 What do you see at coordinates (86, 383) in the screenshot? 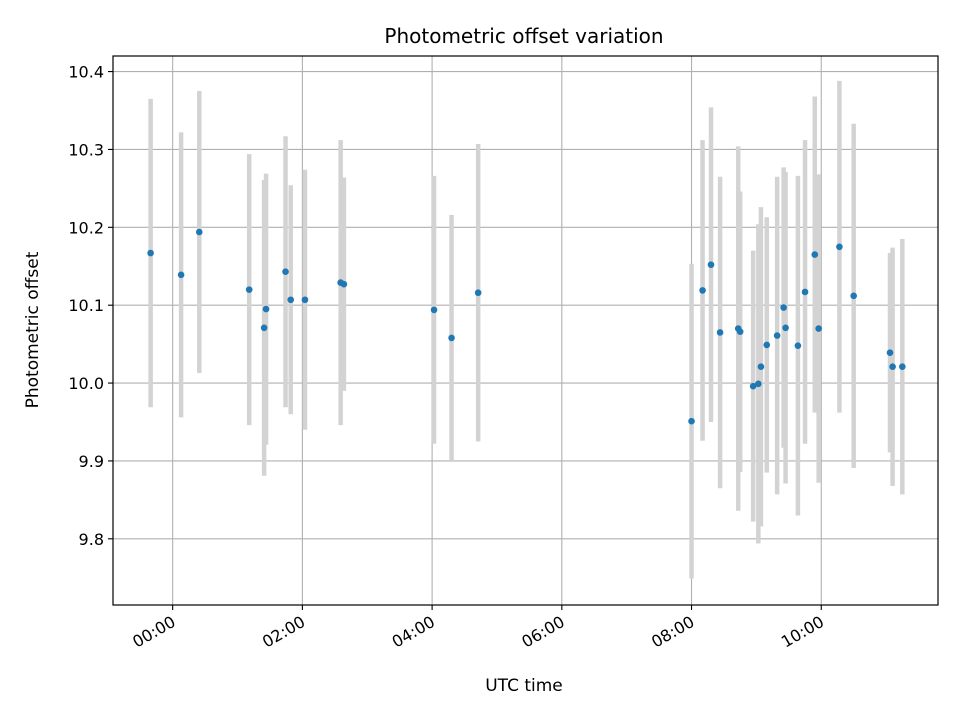
I see `y-tick-label: 10.0` at bounding box center [86, 383].